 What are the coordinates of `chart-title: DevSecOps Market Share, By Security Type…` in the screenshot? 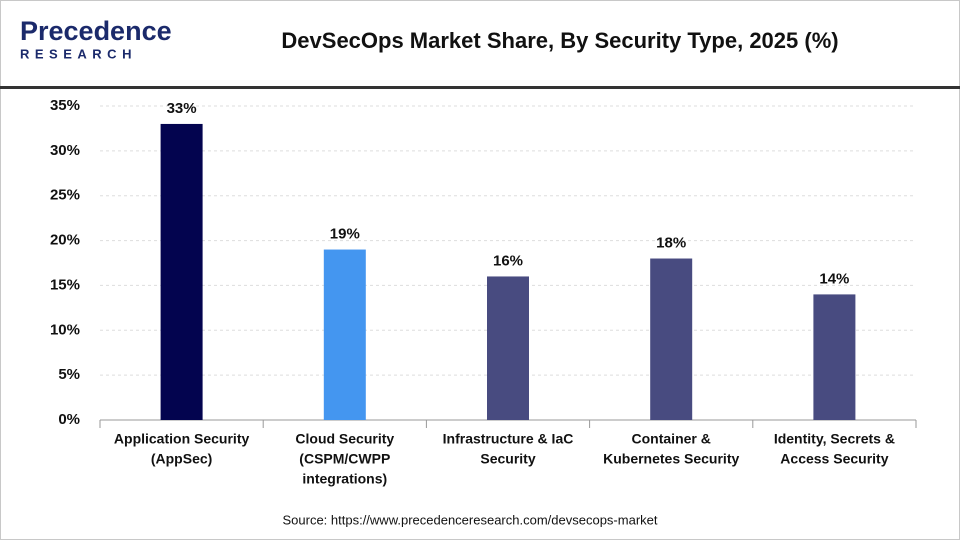 It's located at (559, 40).